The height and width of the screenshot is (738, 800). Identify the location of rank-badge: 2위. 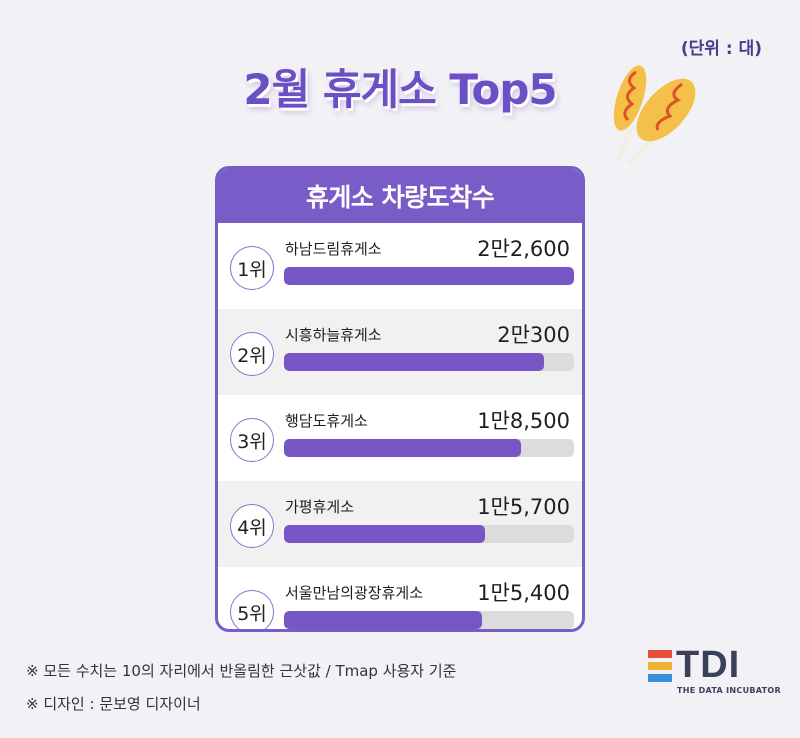
(252, 354).